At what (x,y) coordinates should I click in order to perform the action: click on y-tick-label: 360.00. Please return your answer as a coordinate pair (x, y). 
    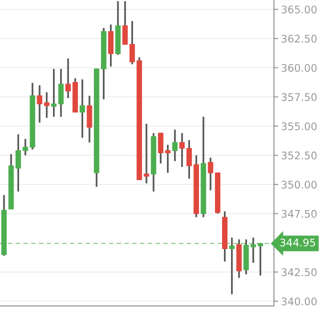
    Looking at the image, I should click on (299, 68).